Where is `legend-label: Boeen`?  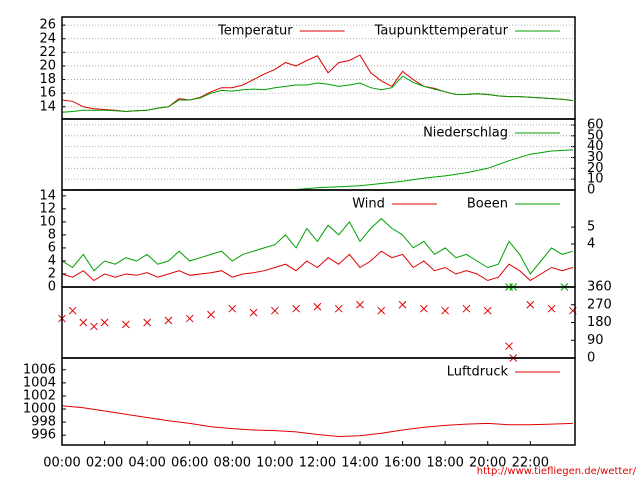
legend-label: Boeen is located at coordinates (487, 204).